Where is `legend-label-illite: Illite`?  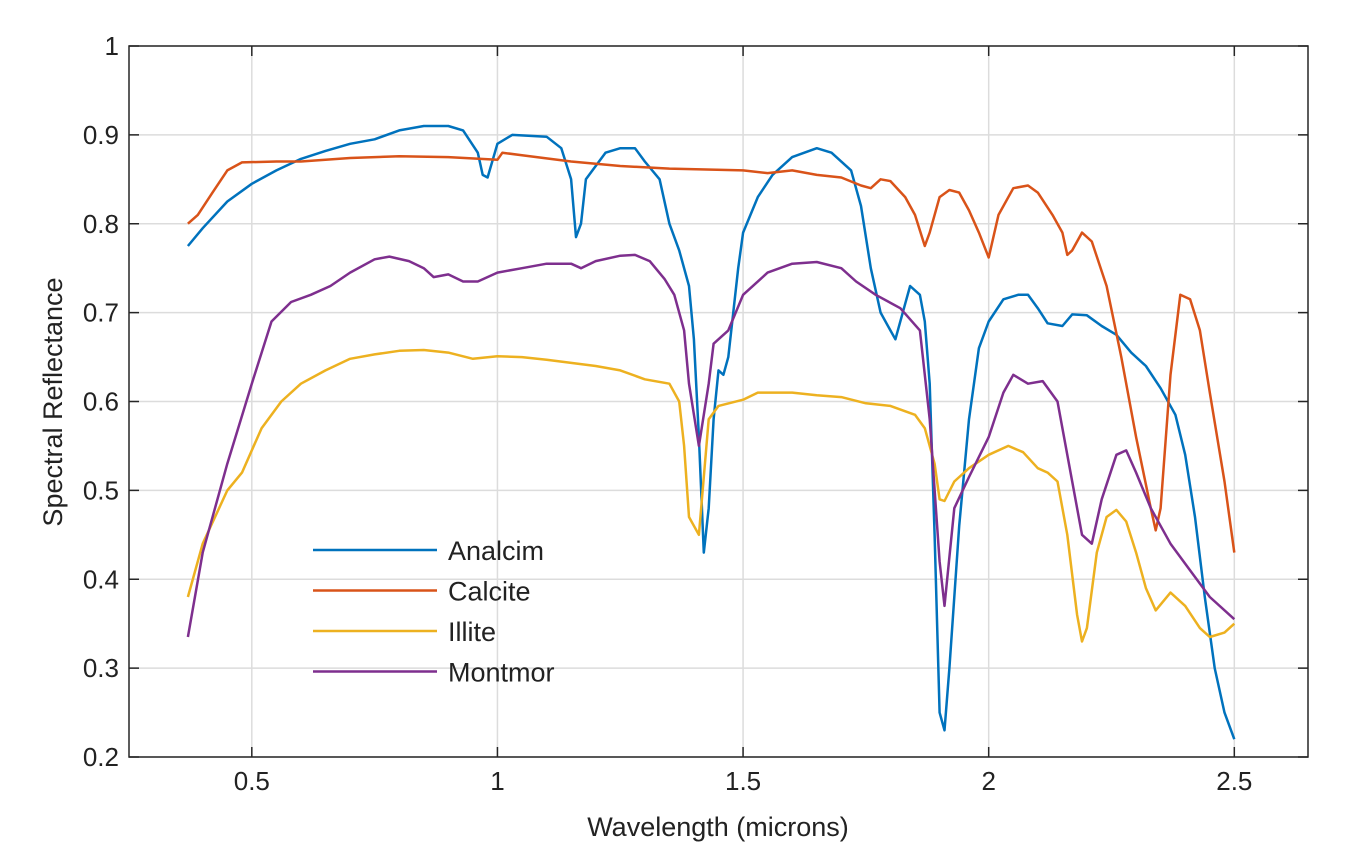 legend-label-illite: Illite is located at coordinates (472, 632).